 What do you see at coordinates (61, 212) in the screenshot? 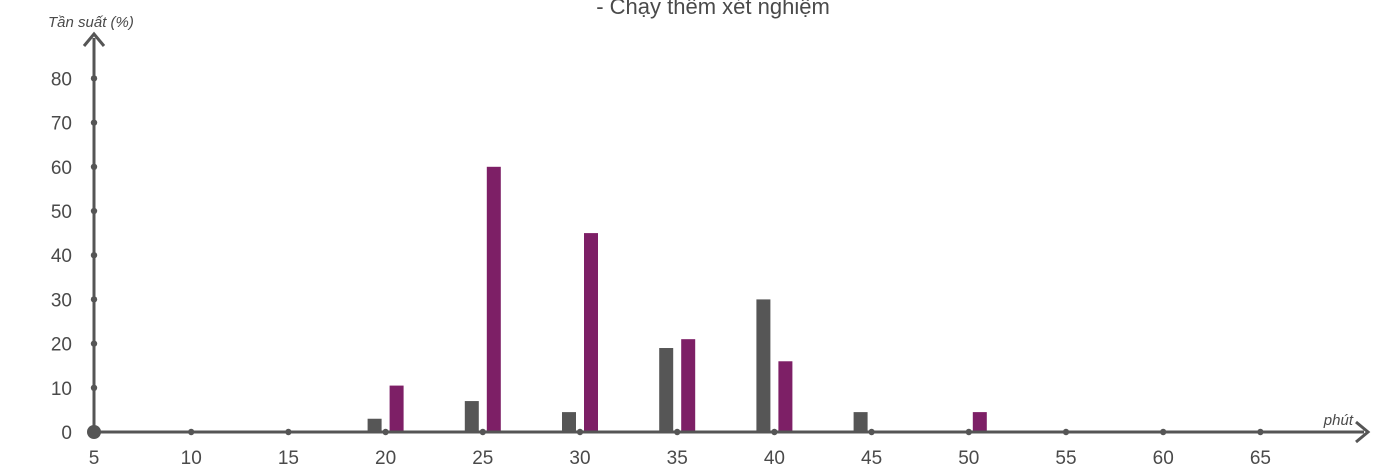
I see `y-tick-label: 50` at bounding box center [61, 212].